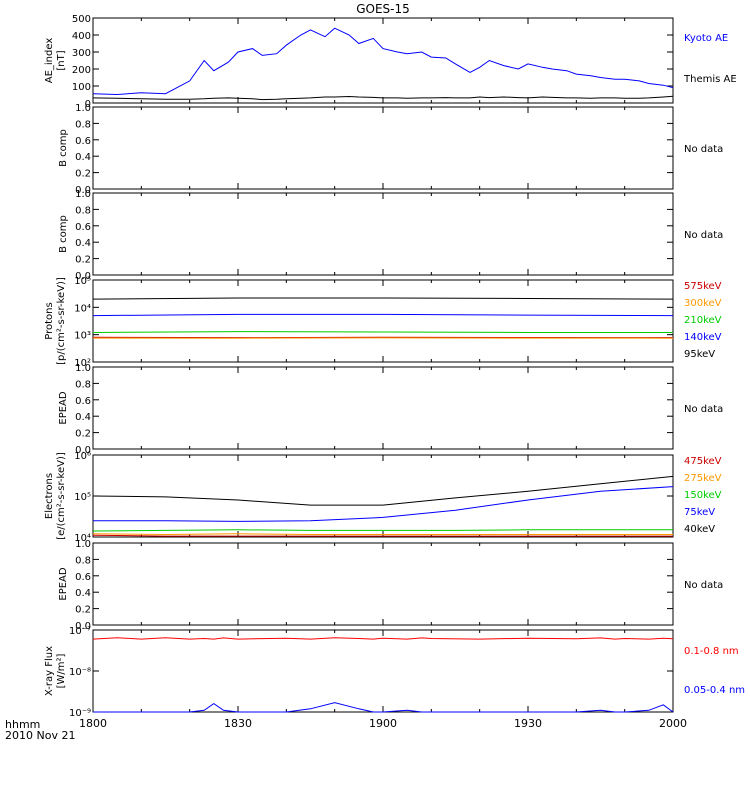 The height and width of the screenshot is (800, 750). Describe the element at coordinates (93, 723) in the screenshot. I see `time-tick-label: 1800` at that location.